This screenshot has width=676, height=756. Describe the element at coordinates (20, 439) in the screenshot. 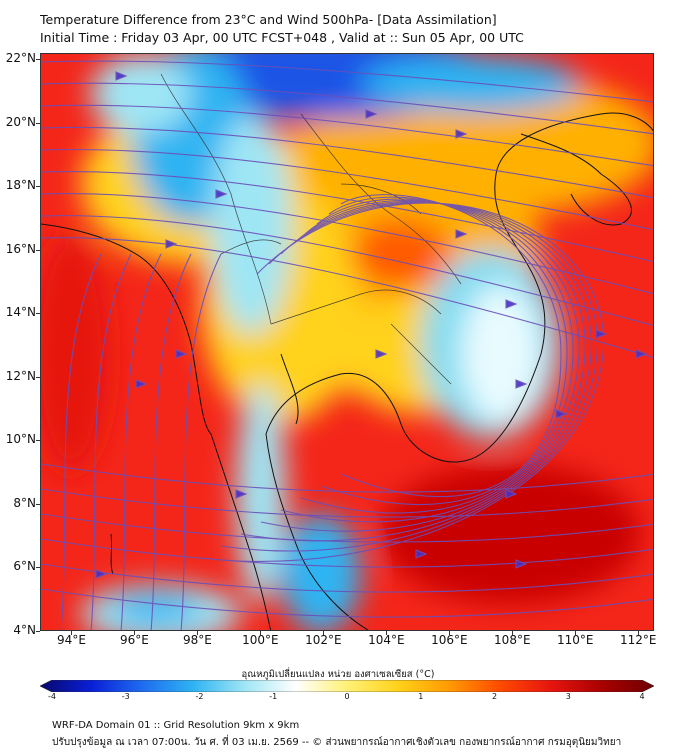

I see `lat-label: 10°N` at that location.